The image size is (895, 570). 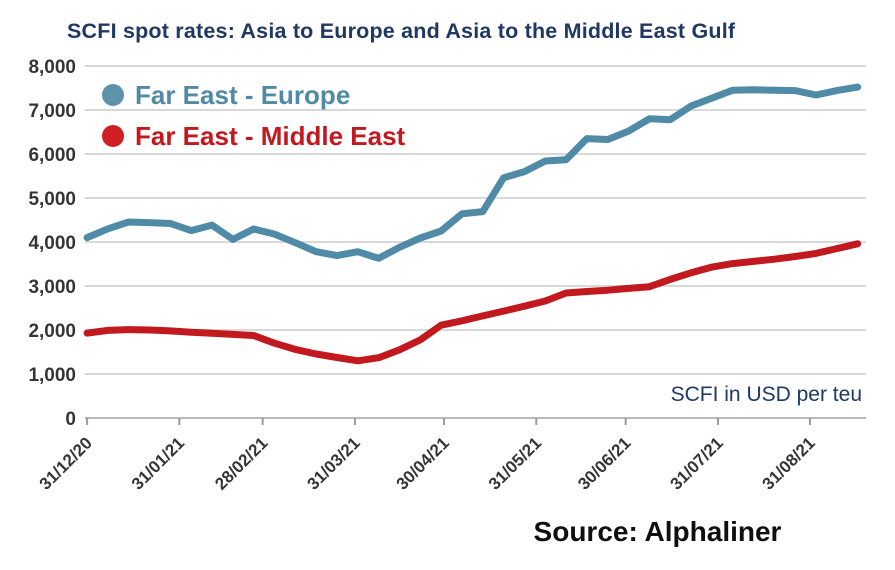 What do you see at coordinates (657, 531) in the screenshot?
I see `source-caption: Source: Alphaliner` at bounding box center [657, 531].